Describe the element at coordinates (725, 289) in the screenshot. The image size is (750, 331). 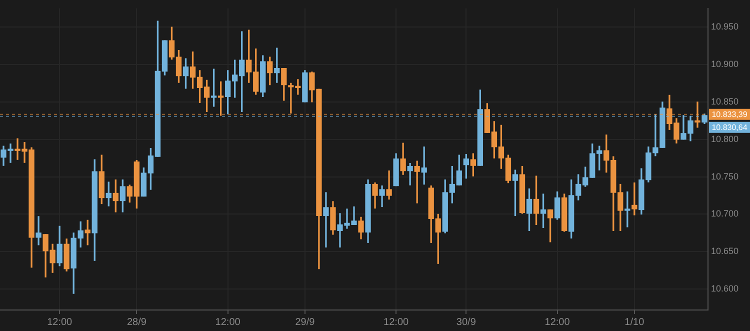
I see `y-tick-label: 10.600` at that location.